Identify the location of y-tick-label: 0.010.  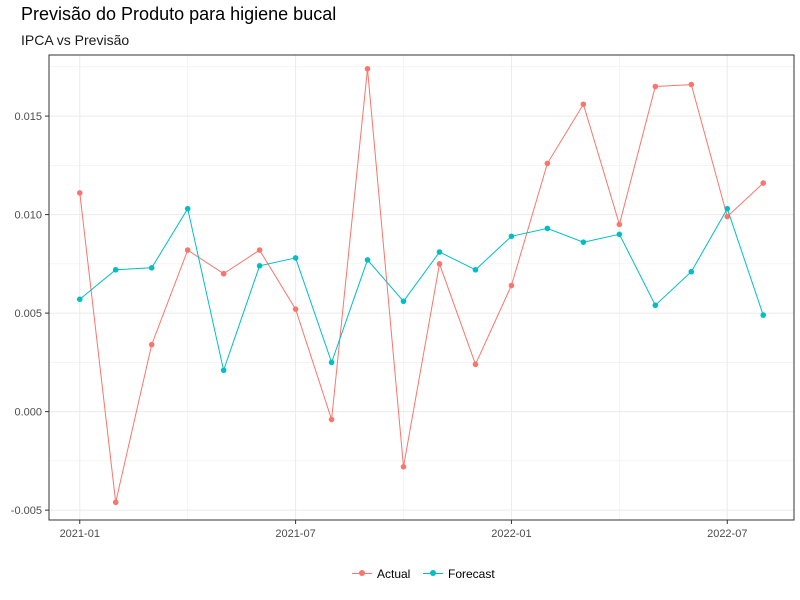
(28, 216).